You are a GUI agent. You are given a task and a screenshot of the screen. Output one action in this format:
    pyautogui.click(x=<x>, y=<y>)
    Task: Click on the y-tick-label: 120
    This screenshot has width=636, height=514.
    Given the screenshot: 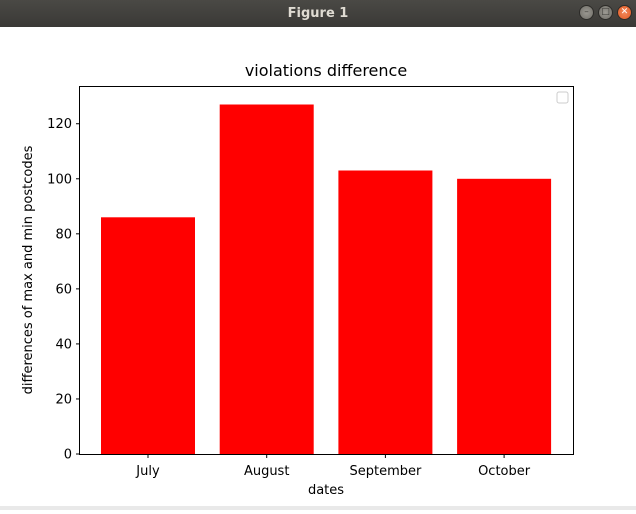 What is the action you would take?
    pyautogui.click(x=59, y=124)
    